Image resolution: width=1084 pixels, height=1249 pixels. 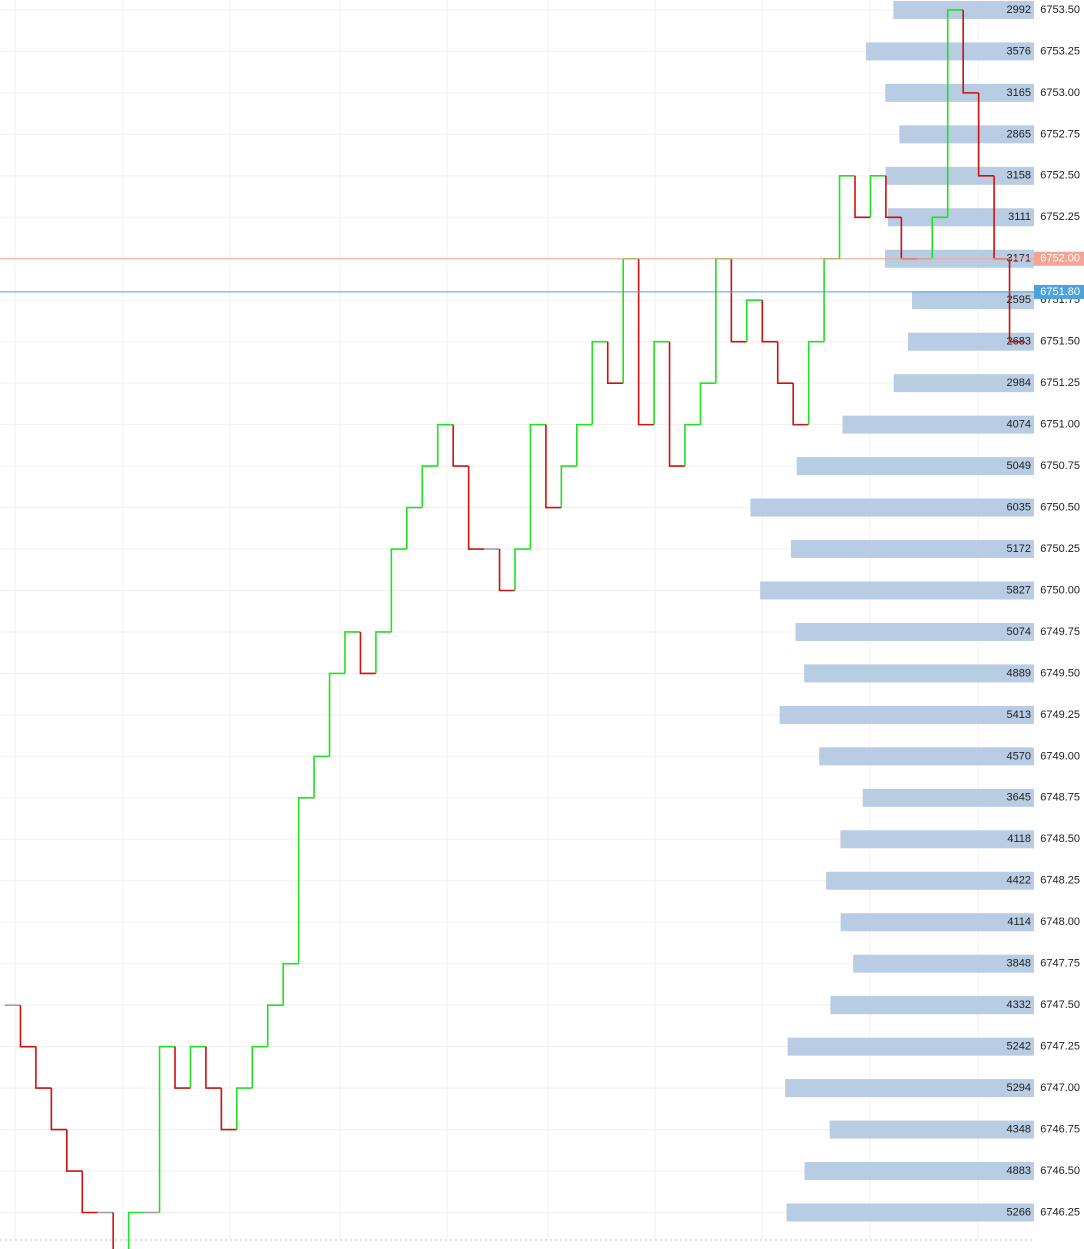 What do you see at coordinates (1019, 673) in the screenshot?
I see `volume-label: 4889` at bounding box center [1019, 673].